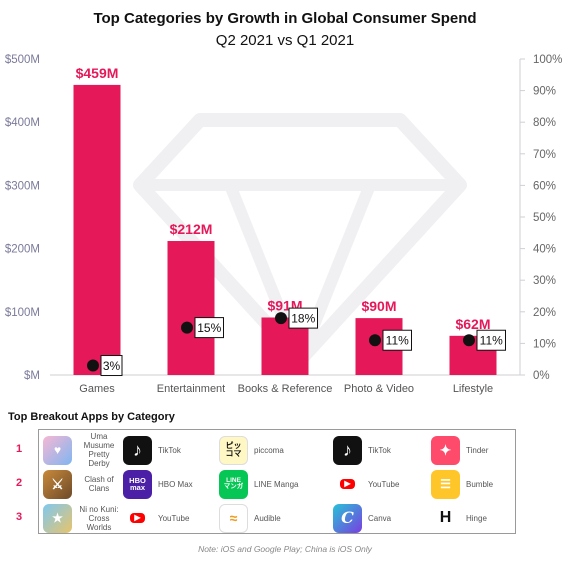  I want to click on x-tick-label: Entertainment, so click(191, 389).